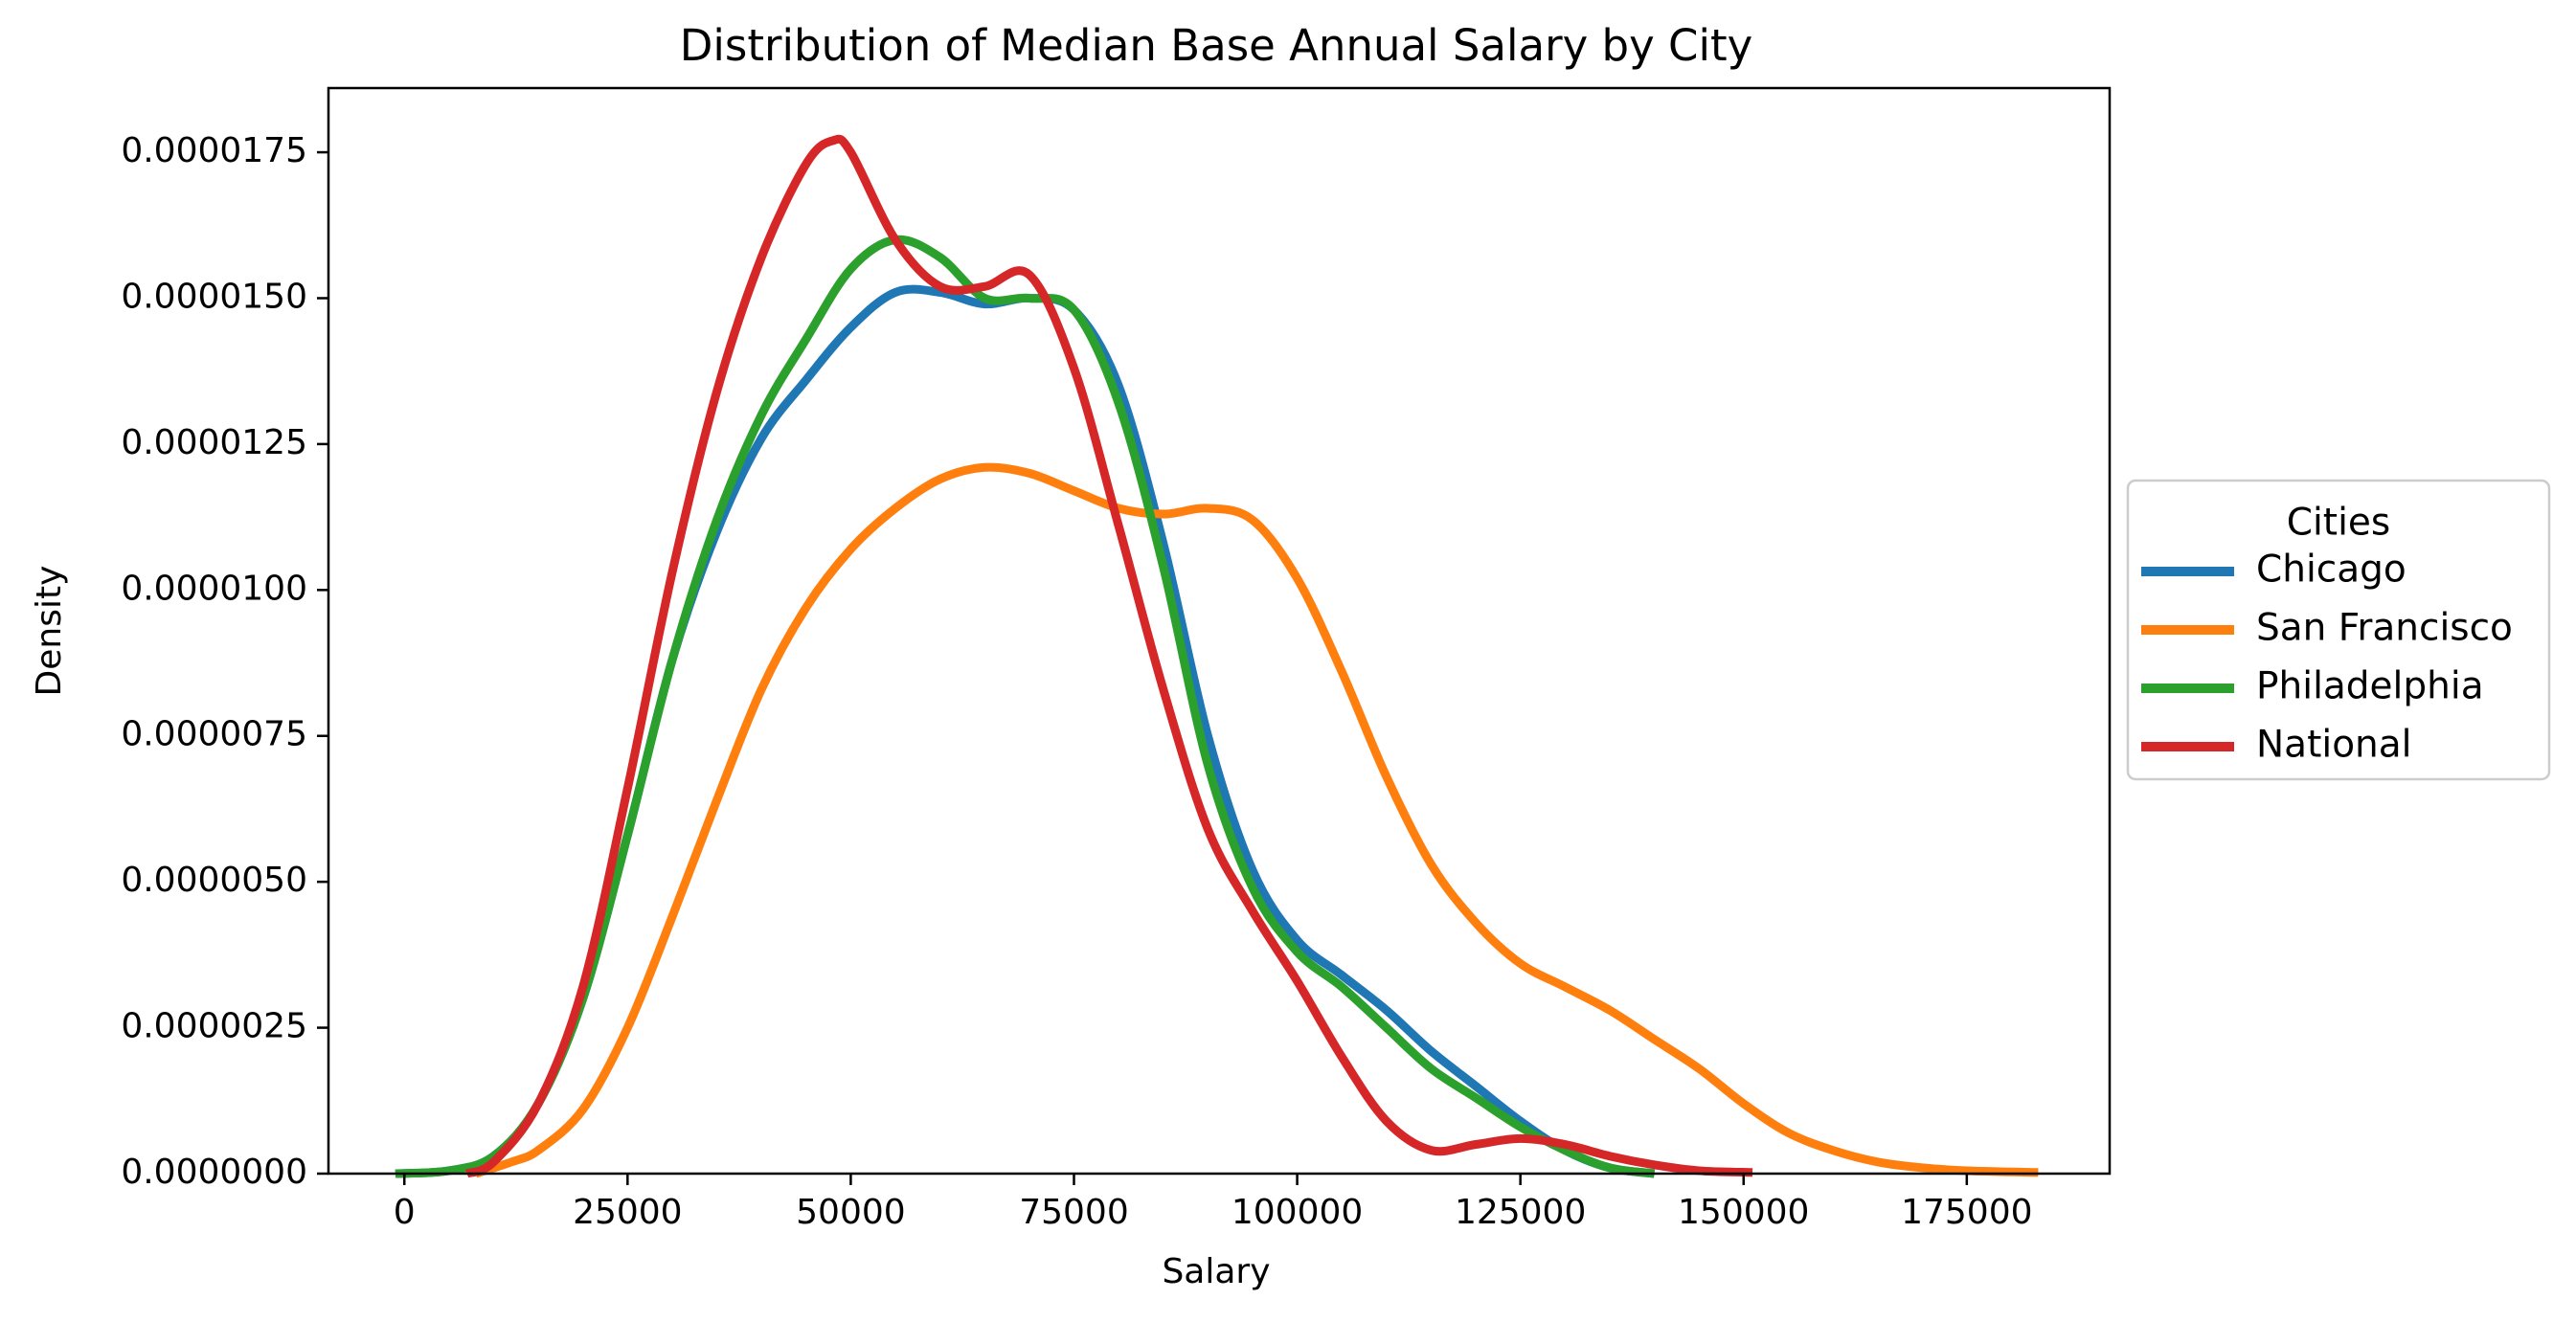 The image size is (2576, 1322). I want to click on x-tick-label: 175000, so click(1967, 1212).